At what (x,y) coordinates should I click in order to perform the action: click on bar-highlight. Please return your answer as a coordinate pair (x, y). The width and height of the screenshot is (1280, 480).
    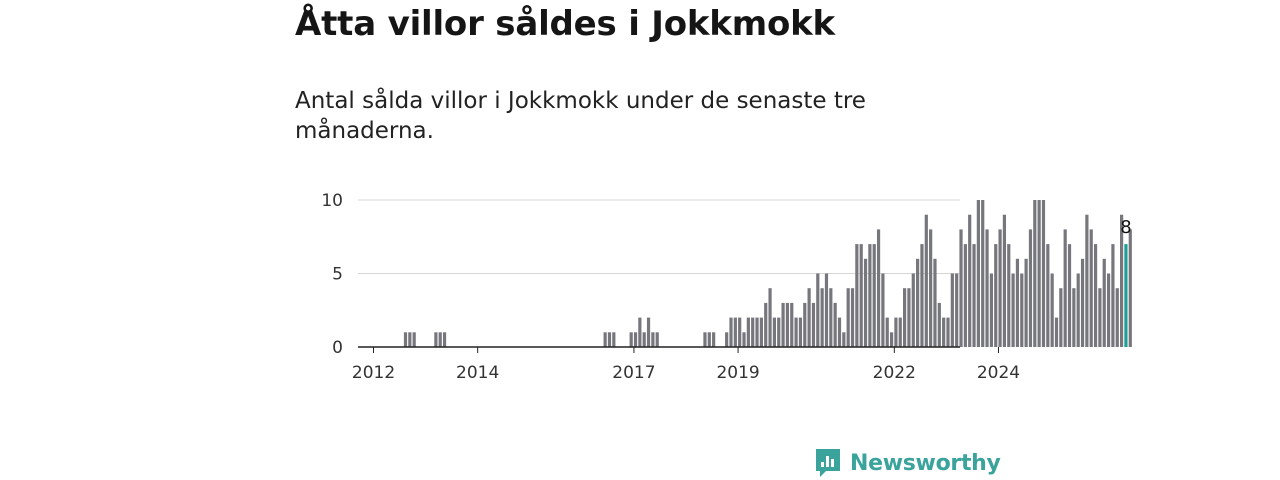
    Looking at the image, I should click on (1126, 295).